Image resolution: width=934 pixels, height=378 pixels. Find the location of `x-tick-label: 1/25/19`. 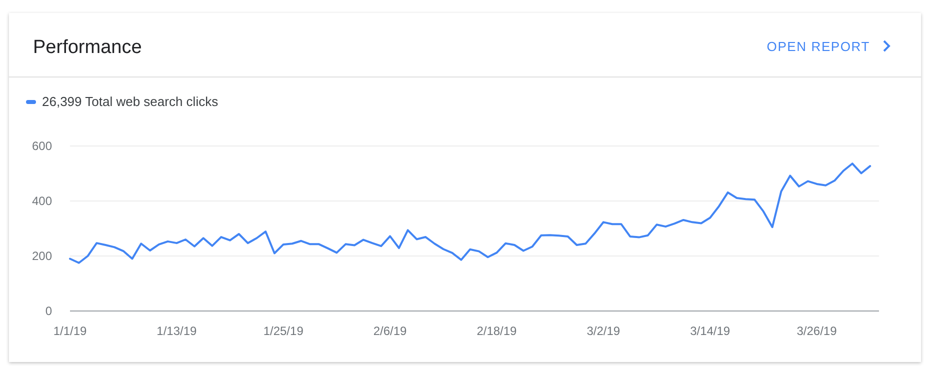

x-tick-label: 1/25/19 is located at coordinates (283, 331).